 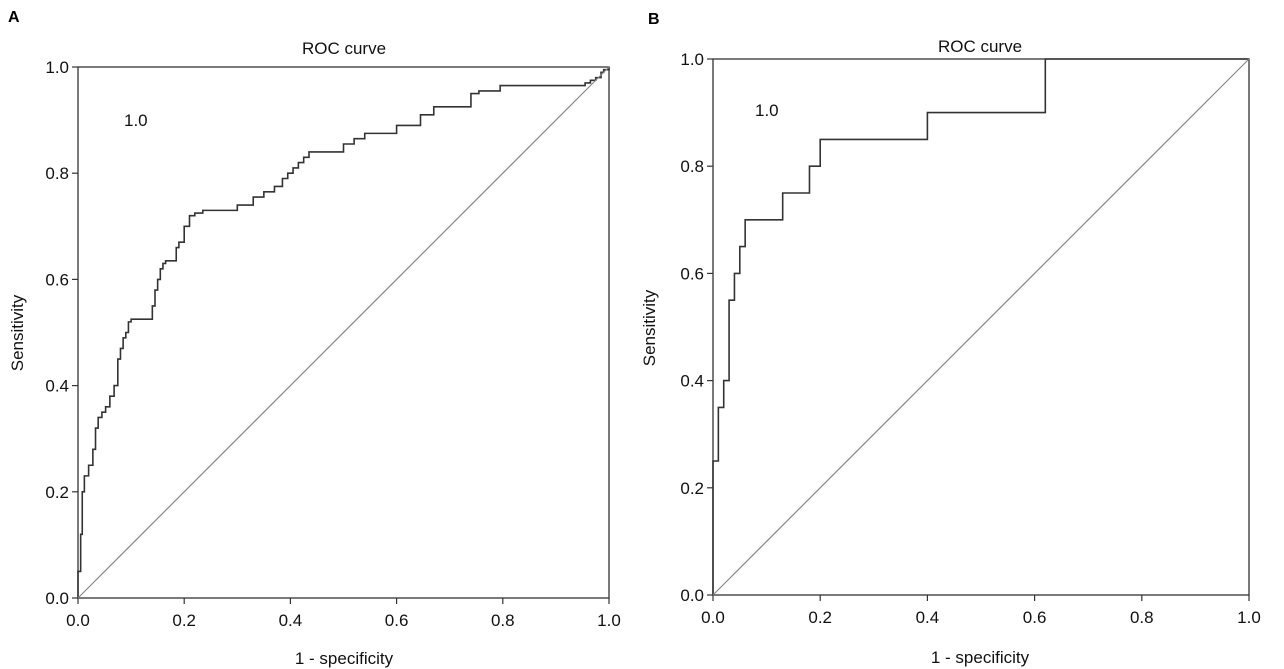 What do you see at coordinates (14, 17) in the screenshot?
I see `panel-letter-a: A` at bounding box center [14, 17].